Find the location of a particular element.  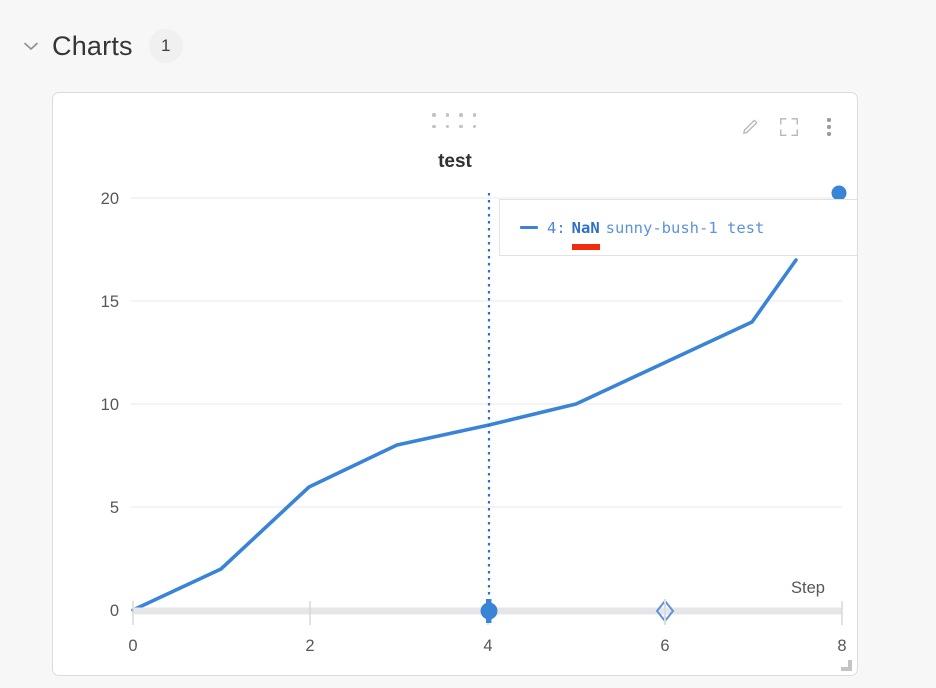

chart-title: test is located at coordinates (455, 161).